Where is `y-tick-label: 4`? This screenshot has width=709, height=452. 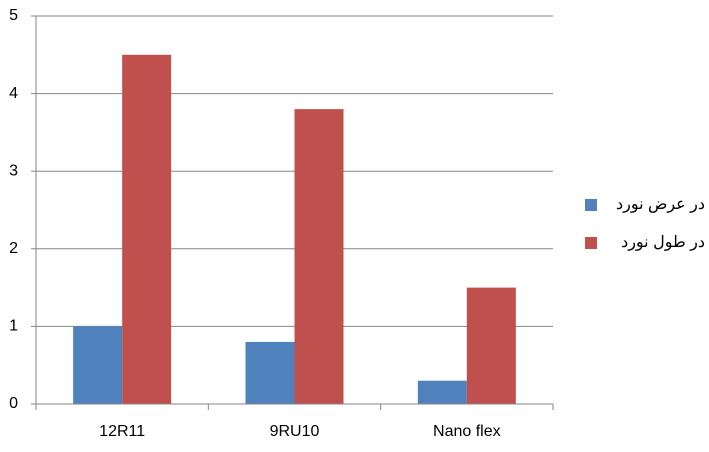
y-tick-label: 4 is located at coordinates (13, 93).